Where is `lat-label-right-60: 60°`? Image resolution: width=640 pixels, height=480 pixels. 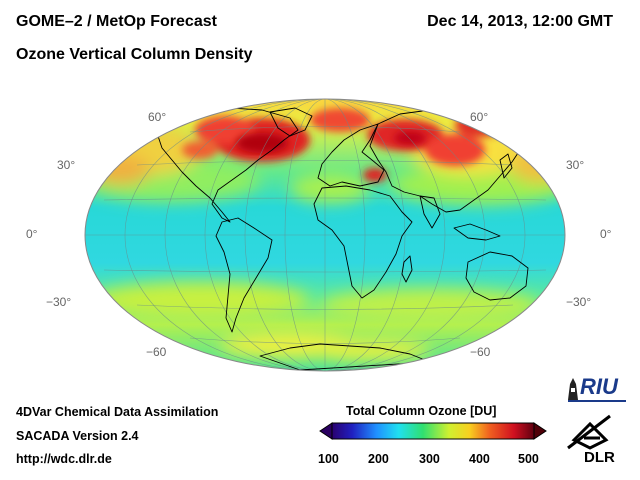
lat-label-right-60: 60° is located at coordinates (479, 117).